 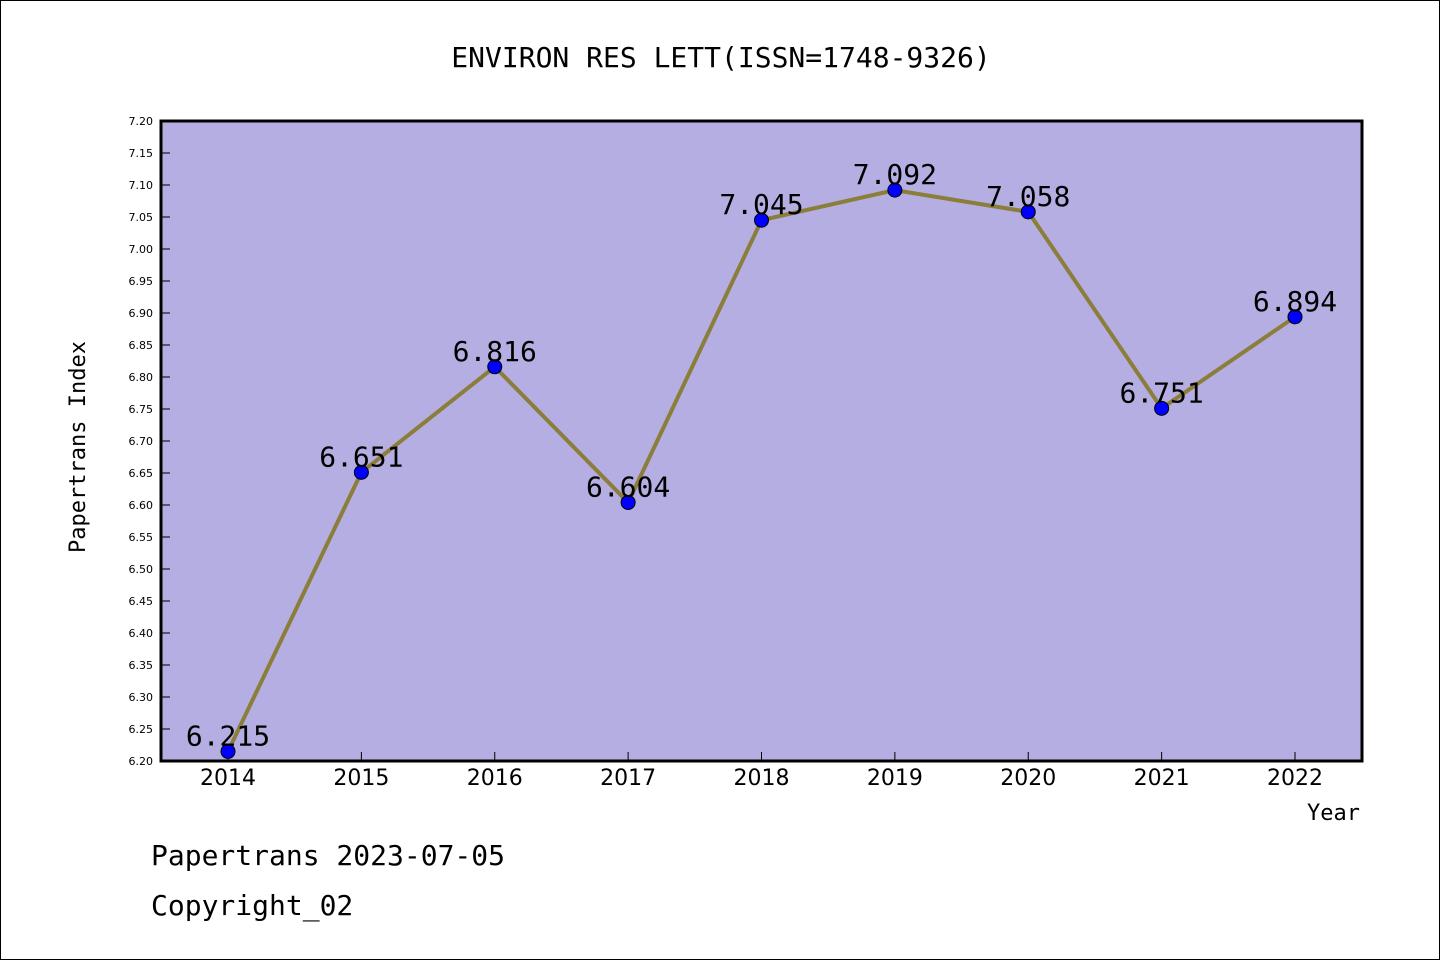 I want to click on data-label: 7.092, so click(x=895, y=174).